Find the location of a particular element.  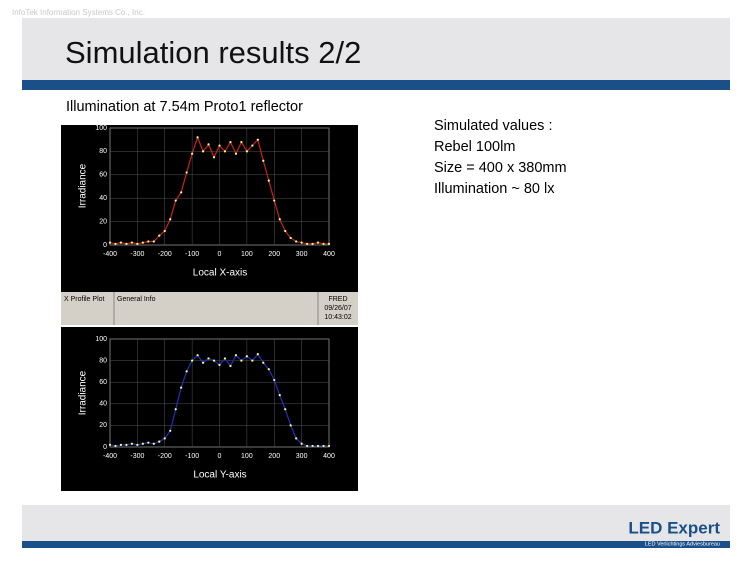

x-tick-label: 300 is located at coordinates (302, 254).